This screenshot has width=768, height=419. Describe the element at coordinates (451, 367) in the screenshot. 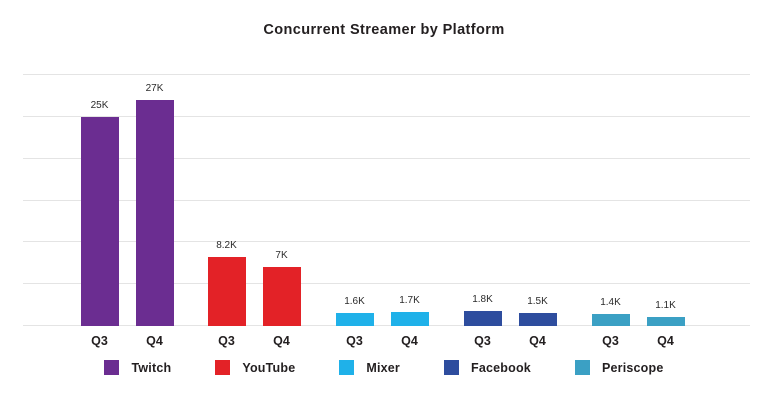

I see `legend-swatch-facebook` at that location.